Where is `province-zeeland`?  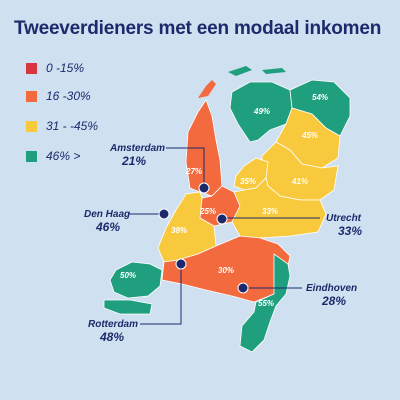
province-zeeland is located at coordinates (136, 280).